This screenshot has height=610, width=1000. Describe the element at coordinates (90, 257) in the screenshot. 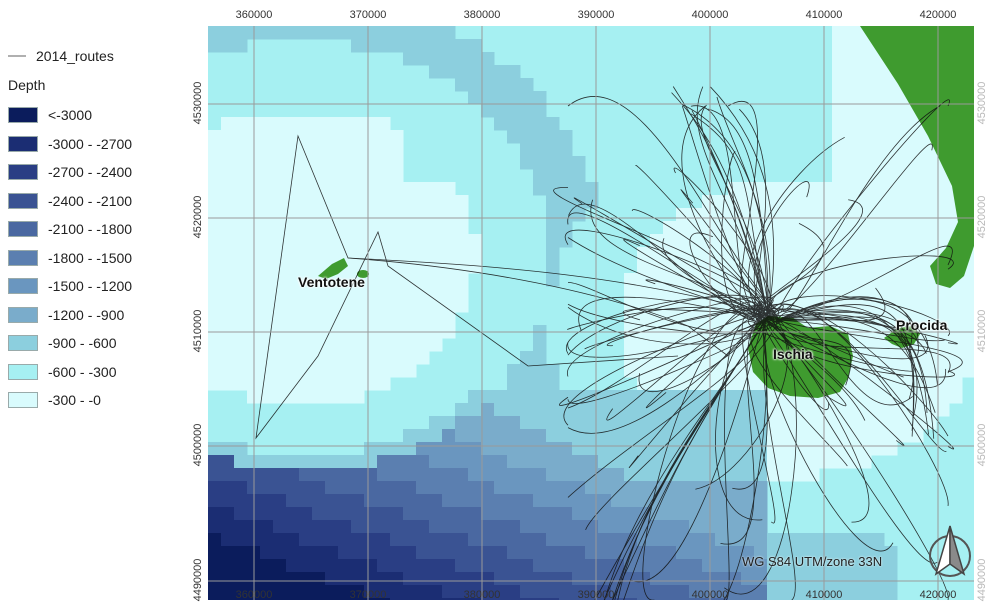

I see `depth-class-label: -1800 - -1500` at that location.